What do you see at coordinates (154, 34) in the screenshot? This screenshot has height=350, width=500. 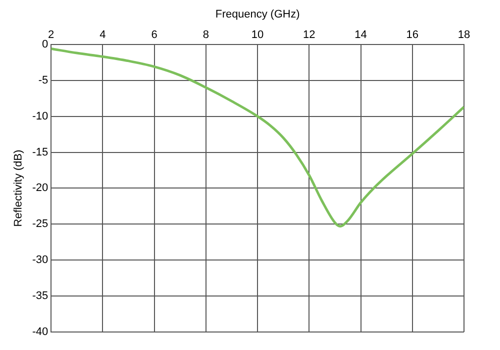 I see `x-tick-label: 6` at bounding box center [154, 34].